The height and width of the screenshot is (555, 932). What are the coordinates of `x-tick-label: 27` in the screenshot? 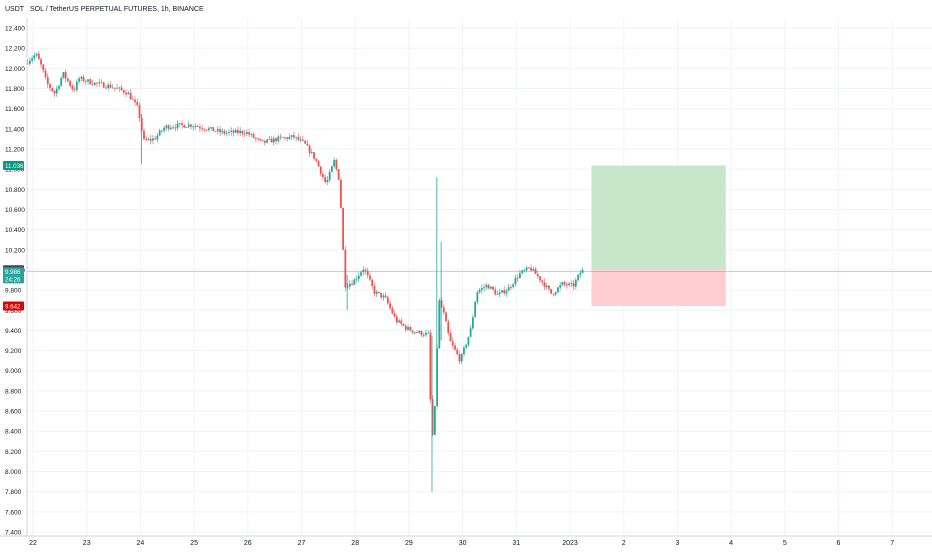 It's located at (302, 543).